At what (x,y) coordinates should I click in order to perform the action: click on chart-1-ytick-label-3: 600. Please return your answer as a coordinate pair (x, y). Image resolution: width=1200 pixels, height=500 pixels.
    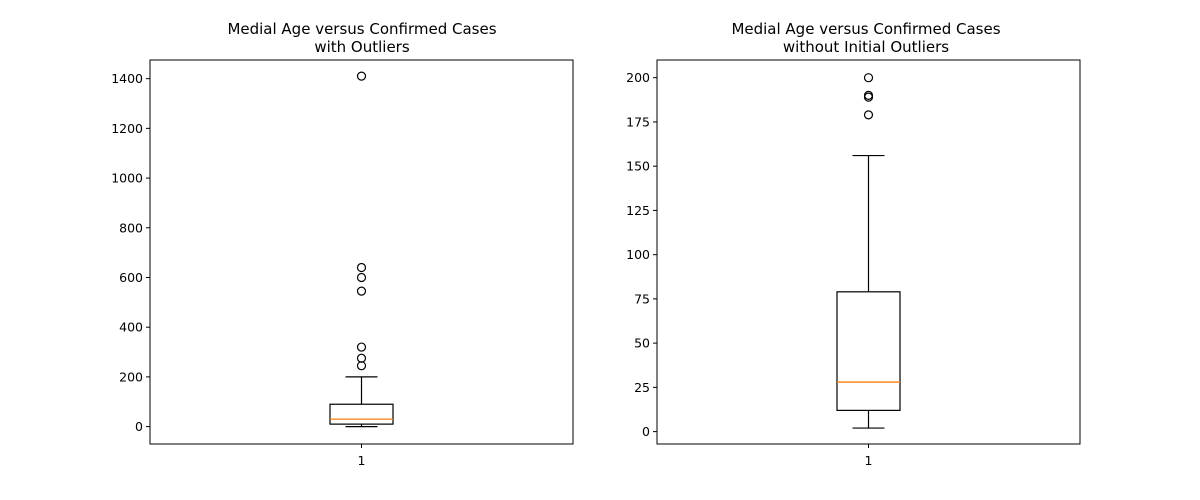
    Looking at the image, I should click on (131, 277).